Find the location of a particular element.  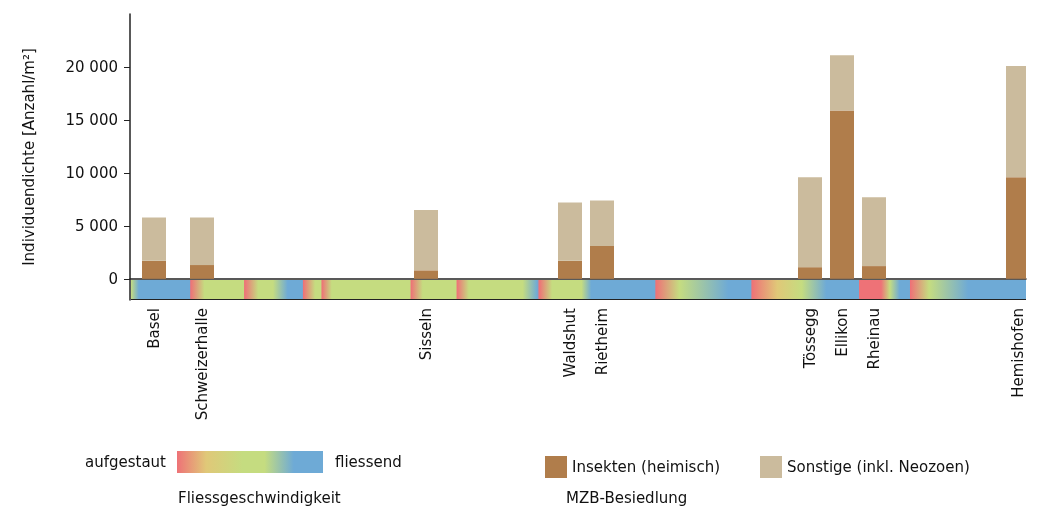

y-tick-label: 10 000 is located at coordinates (91, 172).